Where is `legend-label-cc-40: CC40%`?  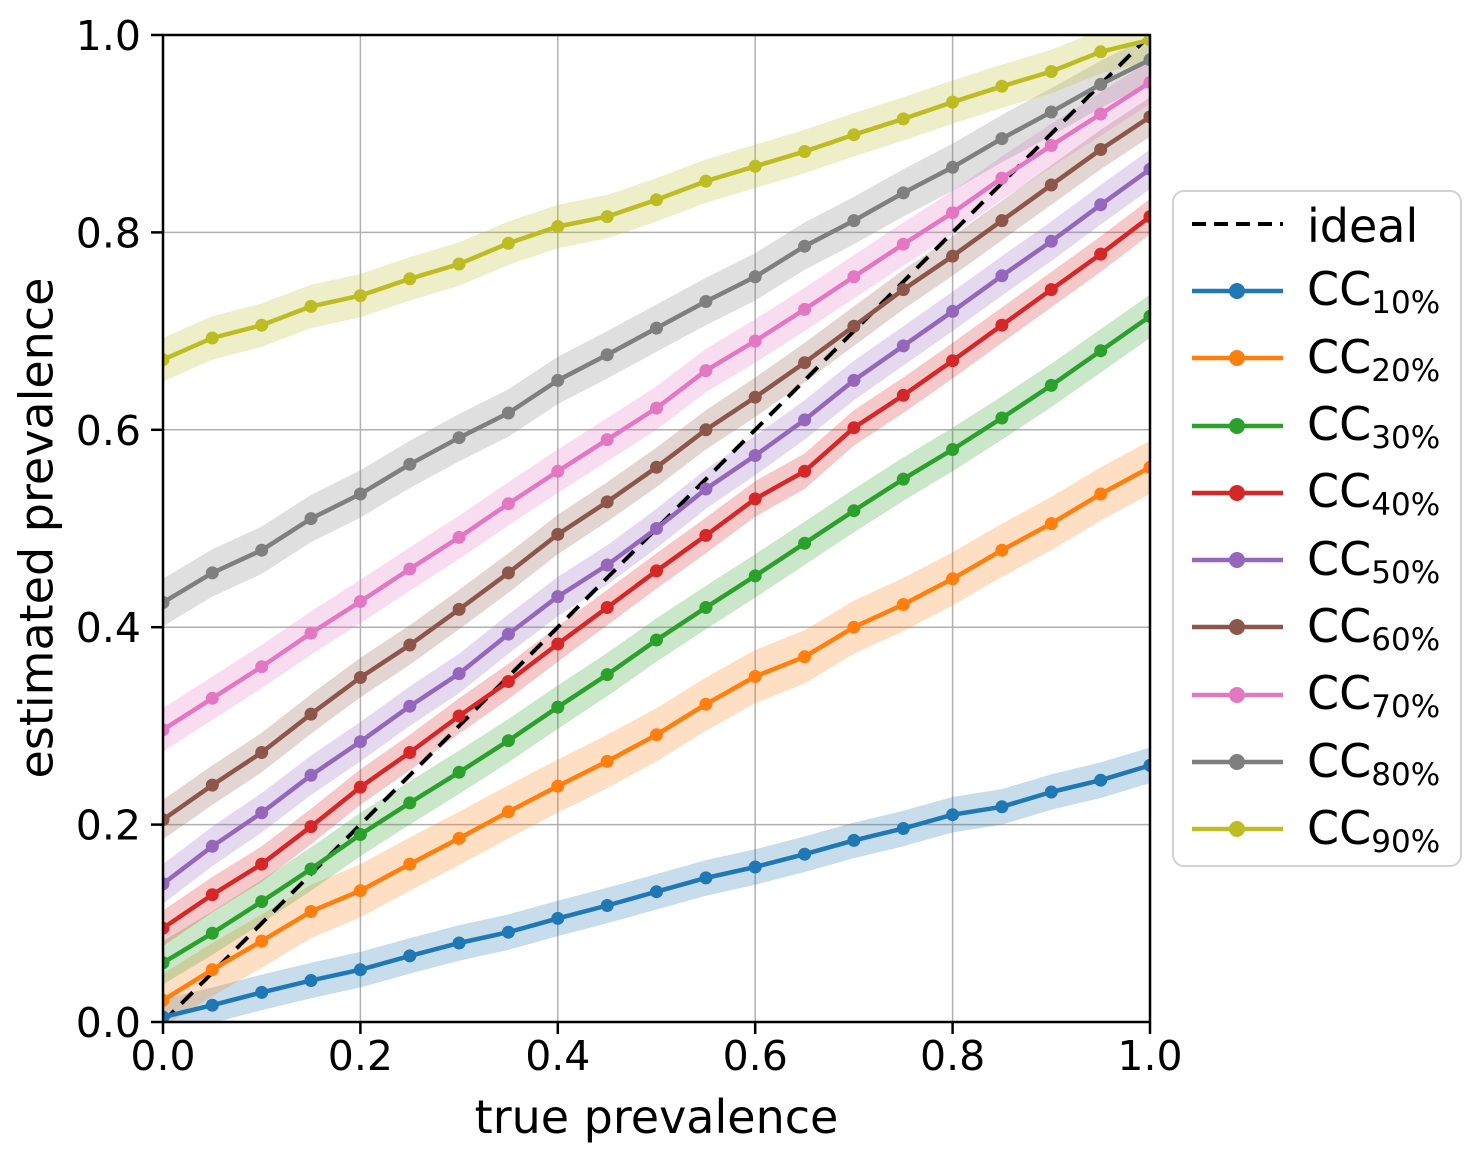
legend-label-cc-40: CC40% is located at coordinates (1373, 494).